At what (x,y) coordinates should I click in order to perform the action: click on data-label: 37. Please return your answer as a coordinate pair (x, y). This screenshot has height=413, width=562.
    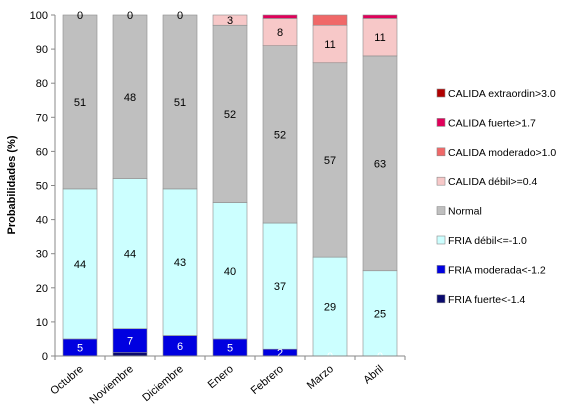
    Looking at the image, I should click on (280, 287).